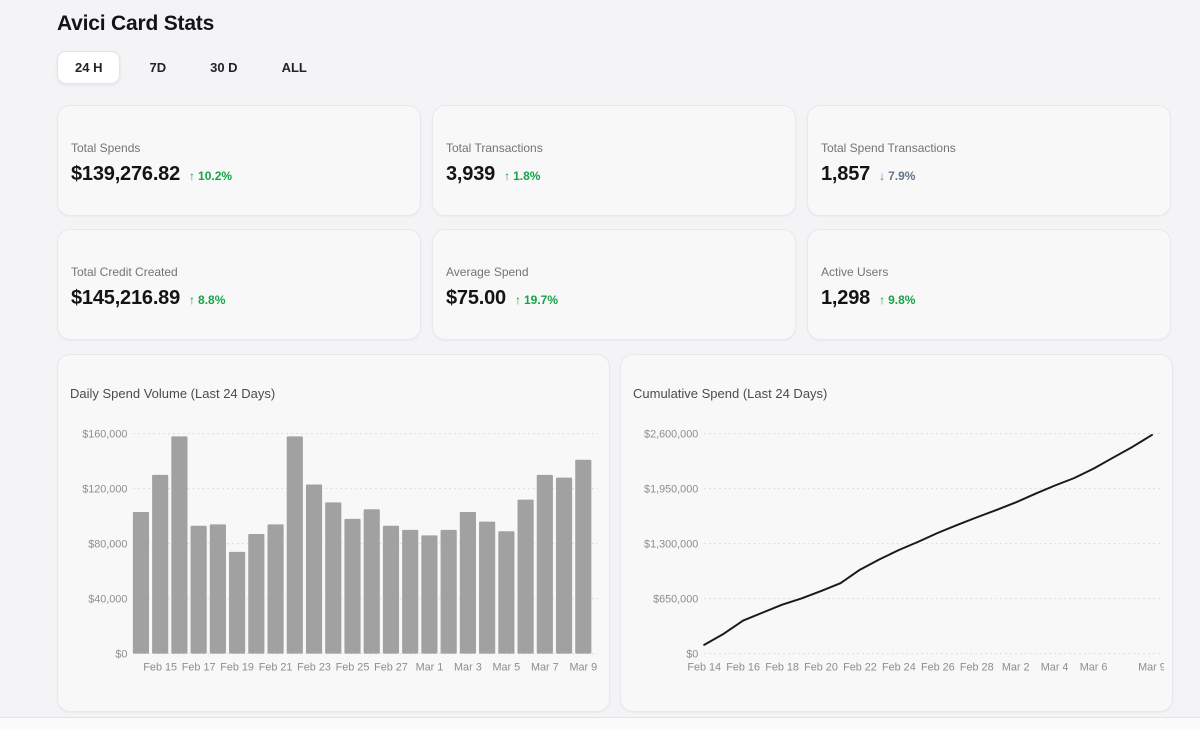  I want to click on tab-24h: 24 H, so click(89, 67).